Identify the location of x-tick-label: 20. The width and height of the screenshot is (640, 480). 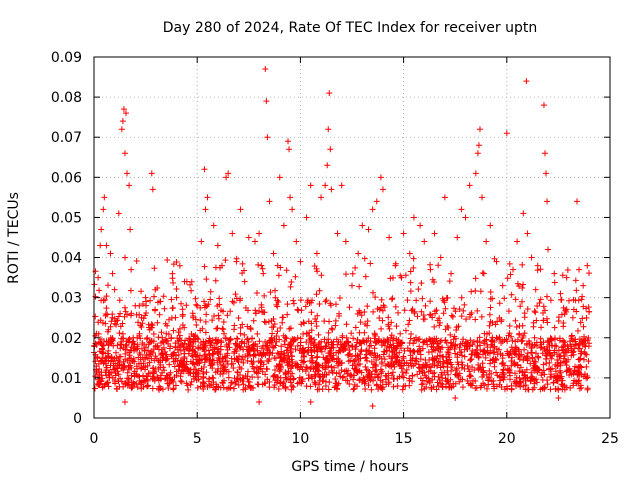
(507, 439).